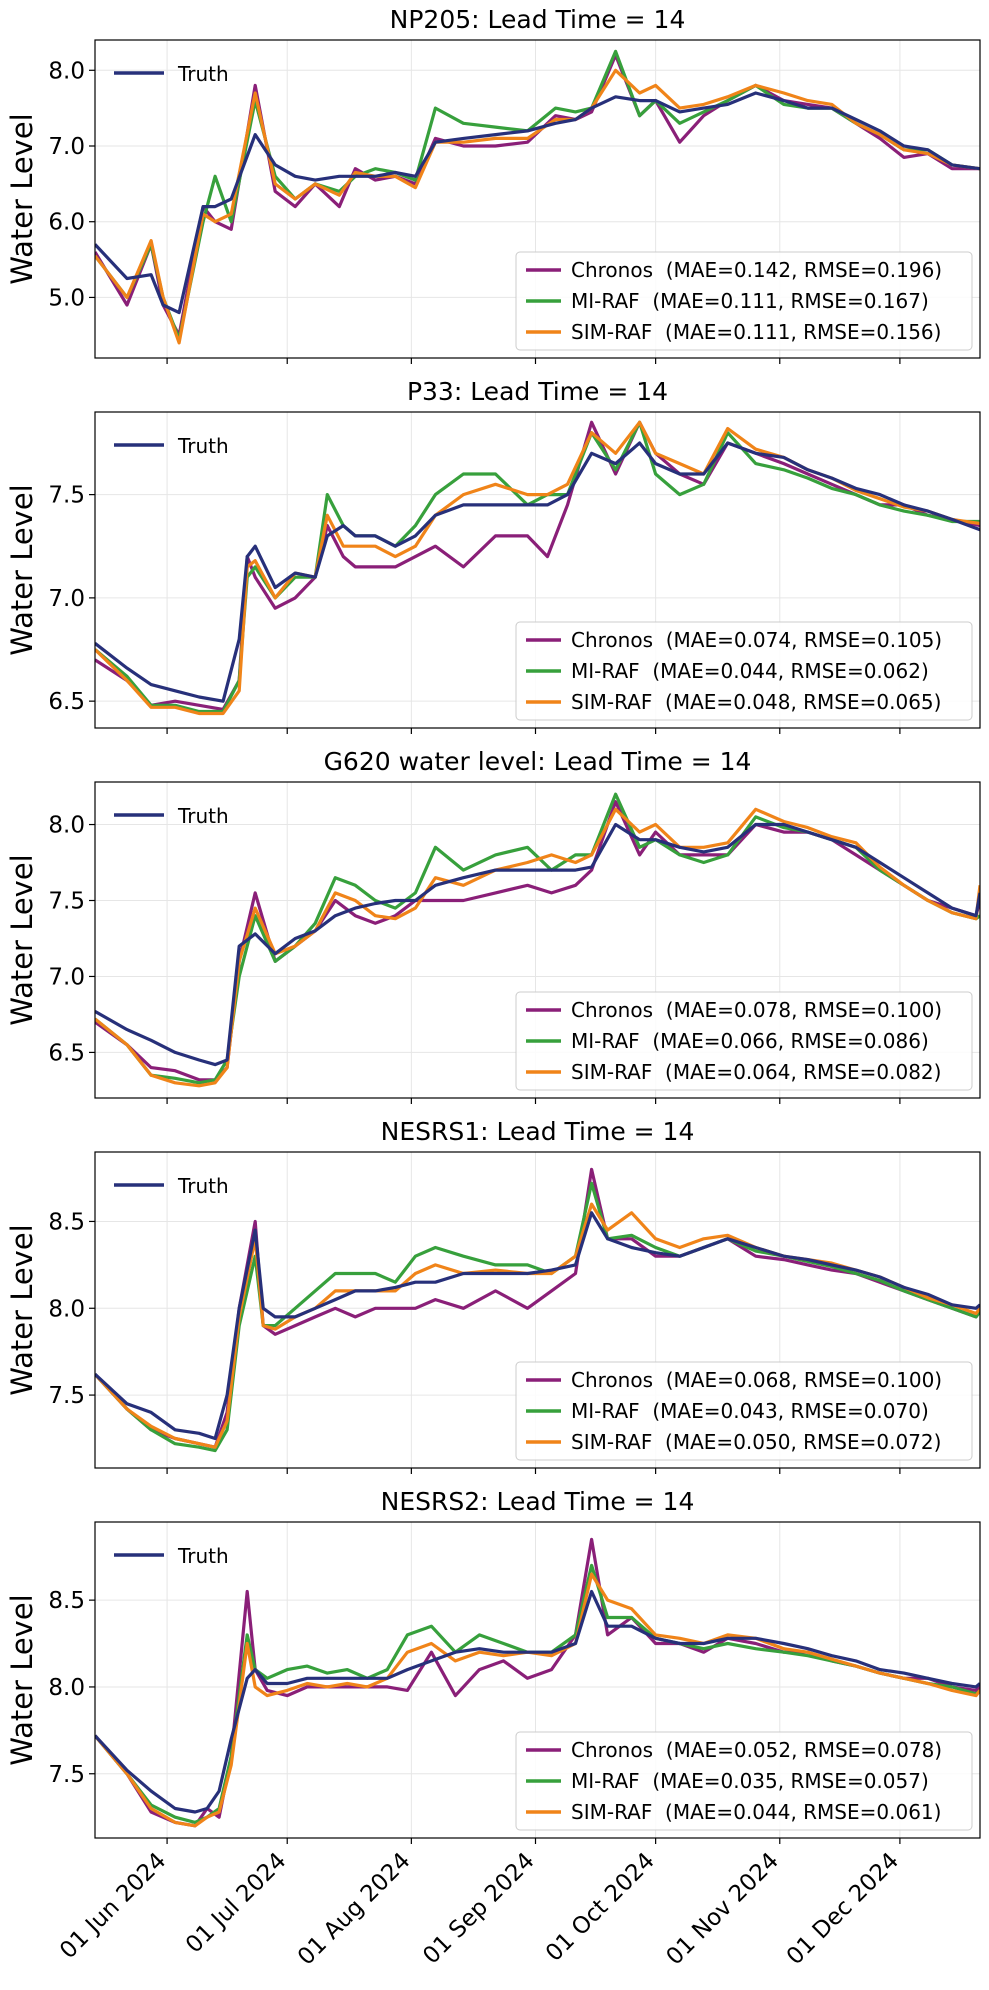 Image resolution: width=989 pixels, height=1990 pixels. I want to click on panel-title: NP205: Lead Time = 14, so click(538, 19).